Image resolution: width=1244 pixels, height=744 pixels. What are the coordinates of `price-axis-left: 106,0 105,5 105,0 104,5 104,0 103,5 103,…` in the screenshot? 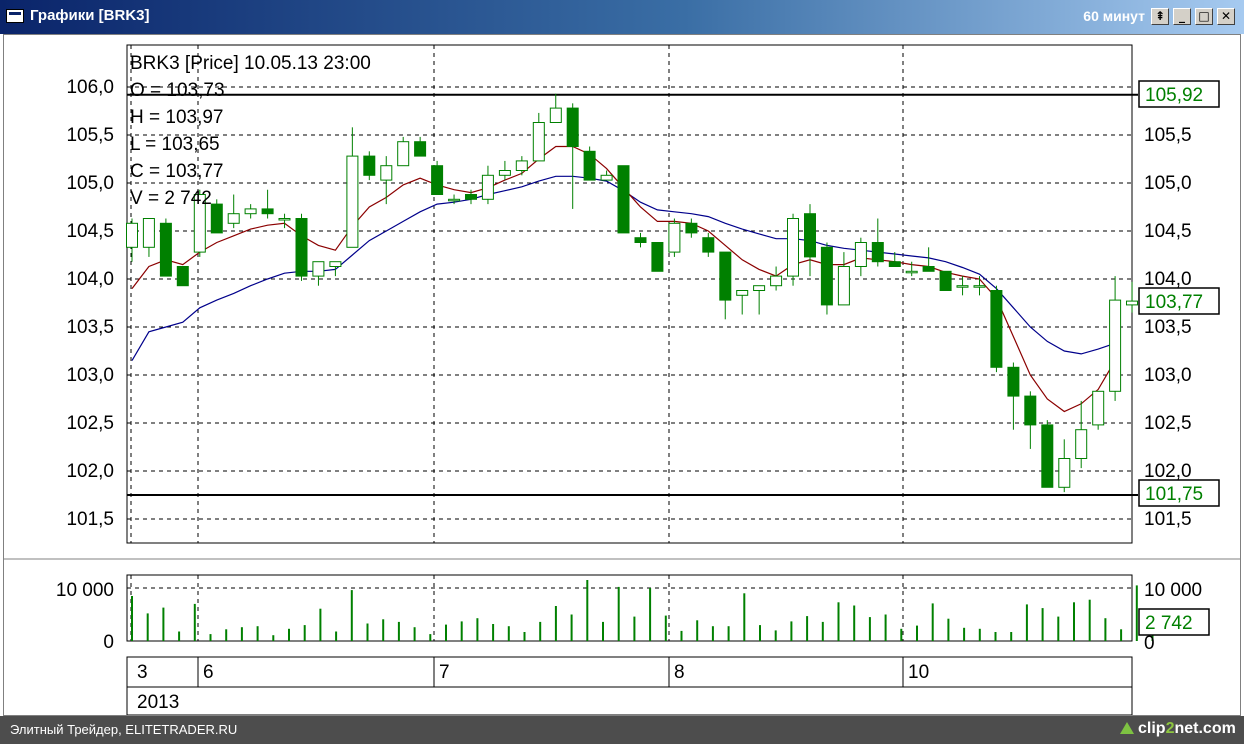 It's located at (90, 303).